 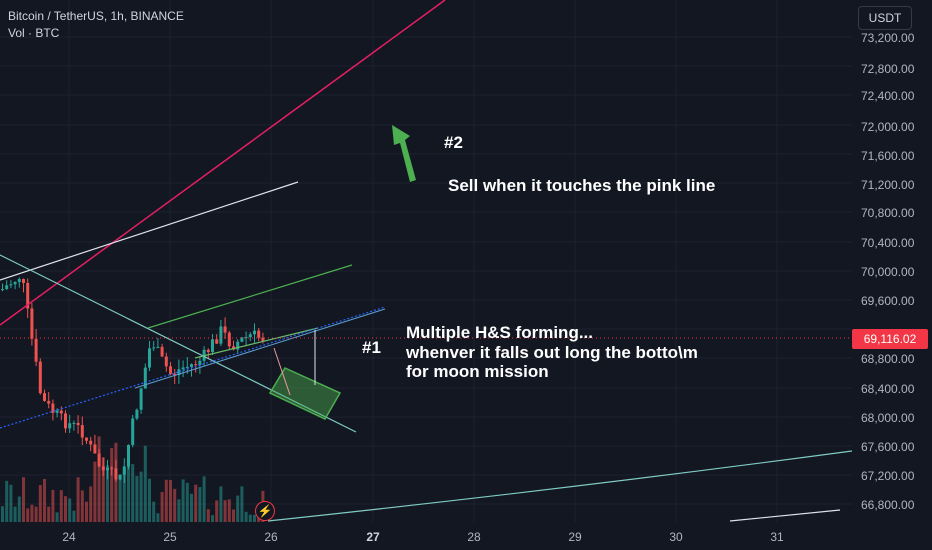 I want to click on white-trend-line-top, so click(x=149, y=231).